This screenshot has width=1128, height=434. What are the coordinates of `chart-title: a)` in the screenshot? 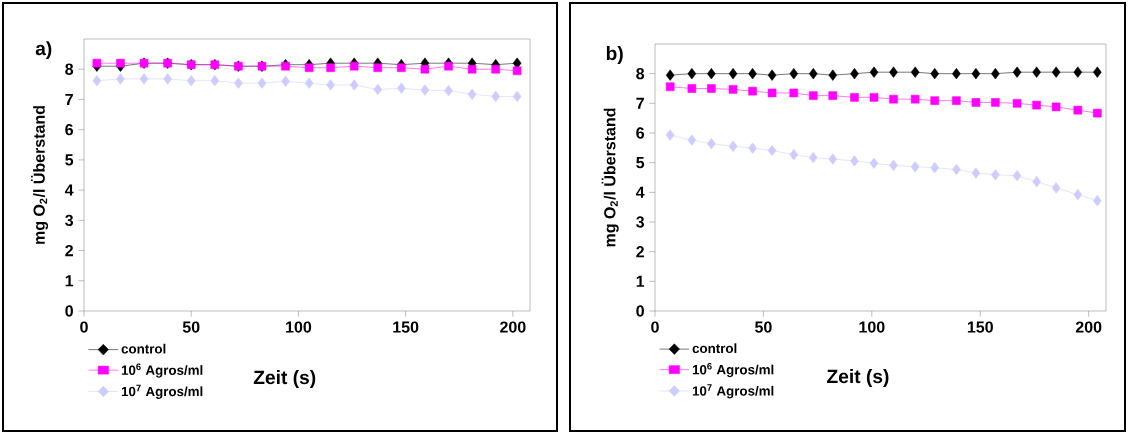 It's located at (43, 50).